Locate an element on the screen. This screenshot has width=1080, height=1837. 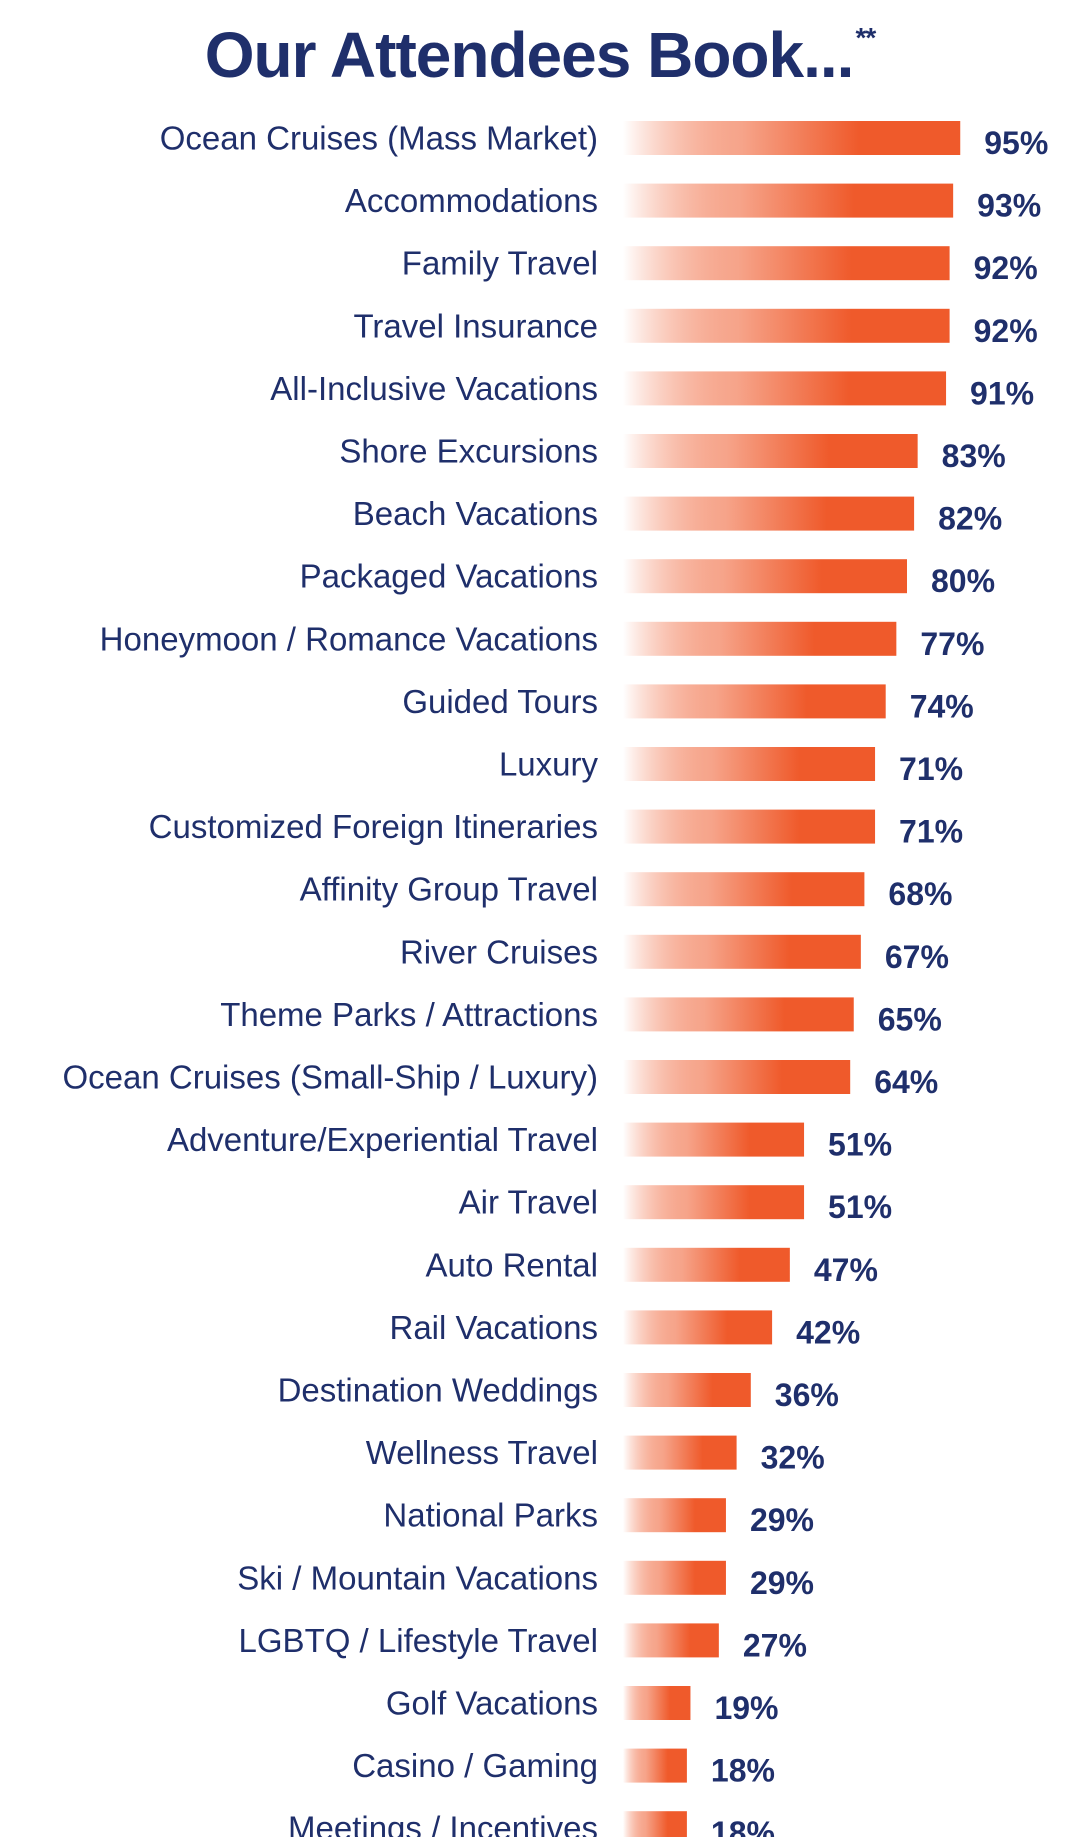
value-label: 32% is located at coordinates (793, 1458).